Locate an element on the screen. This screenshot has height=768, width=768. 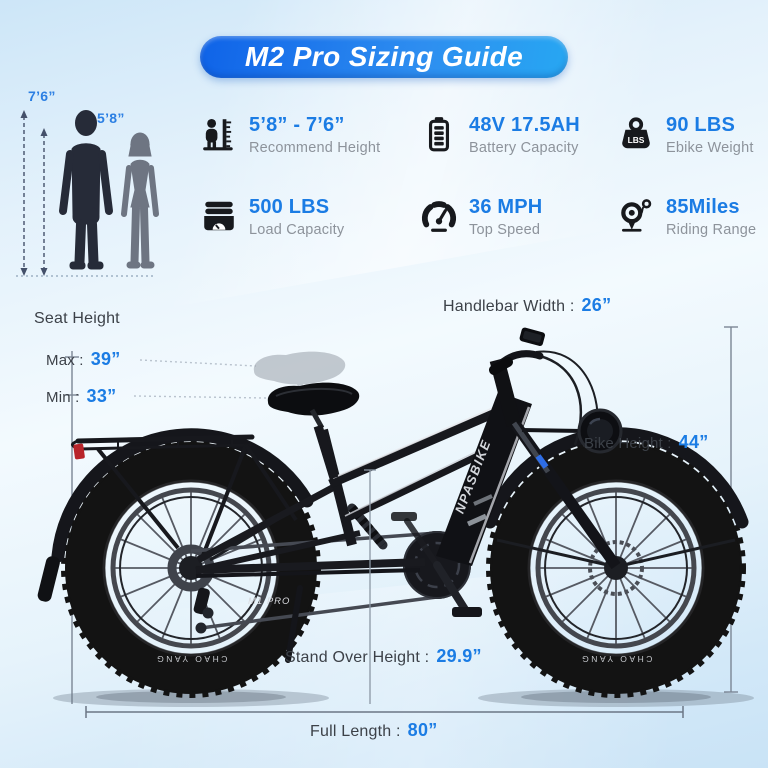
standover-dimension-line is located at coordinates (370, 586).